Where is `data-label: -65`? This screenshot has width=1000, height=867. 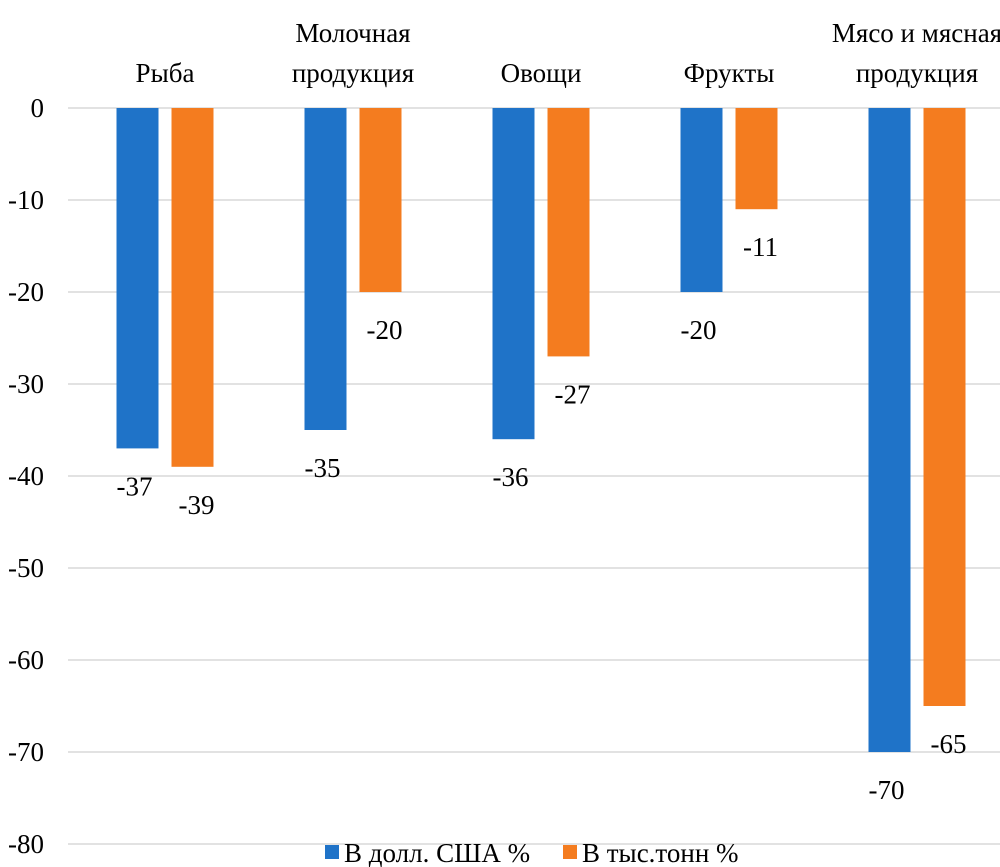
data-label: -65 is located at coordinates (949, 744).